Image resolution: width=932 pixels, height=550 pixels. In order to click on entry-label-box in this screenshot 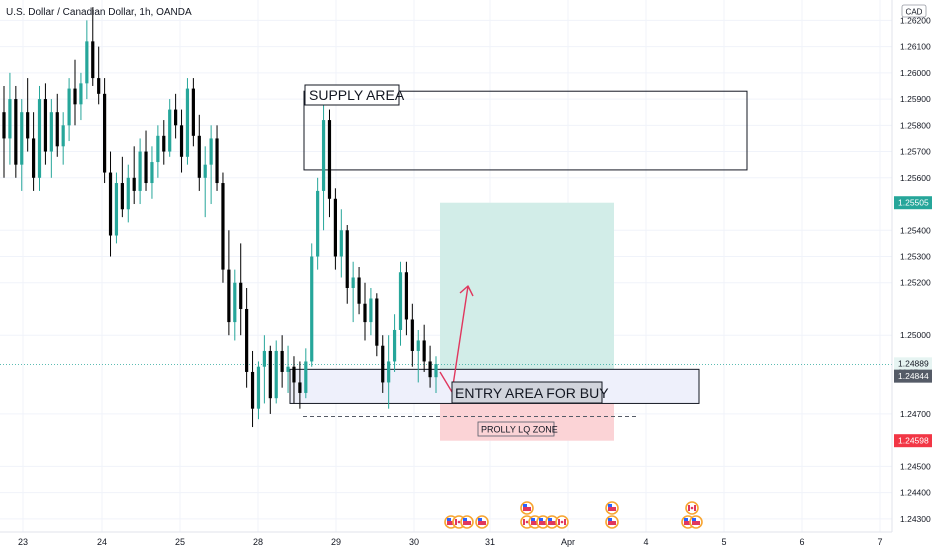, I will do `click(527, 392)`.